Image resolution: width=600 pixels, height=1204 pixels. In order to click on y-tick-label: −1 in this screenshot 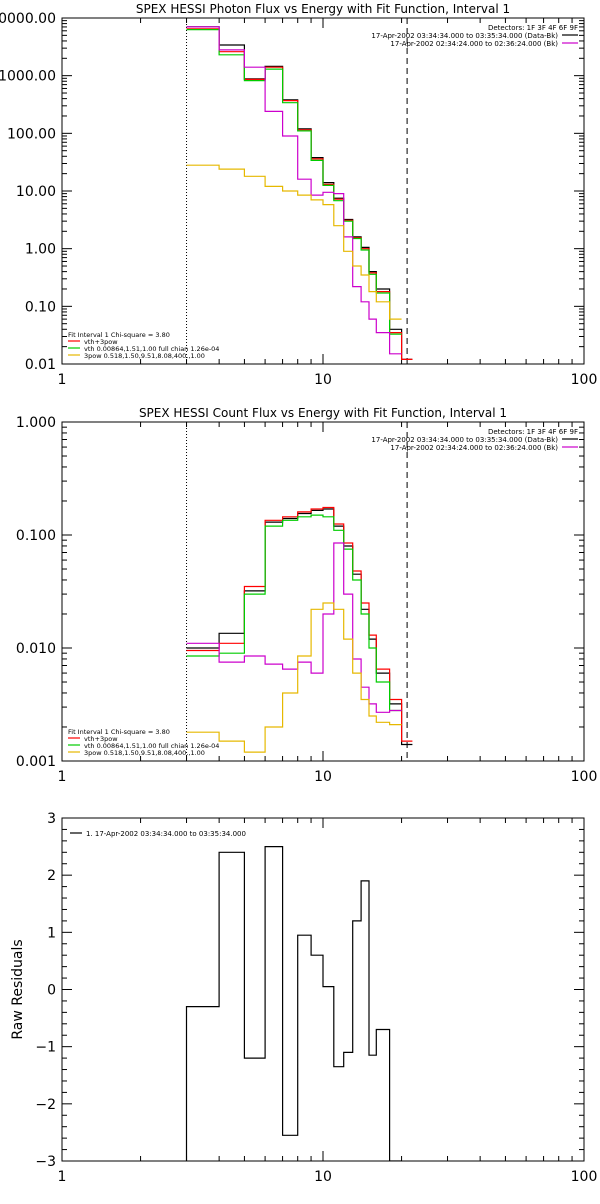, I will do `click(45, 1048)`.